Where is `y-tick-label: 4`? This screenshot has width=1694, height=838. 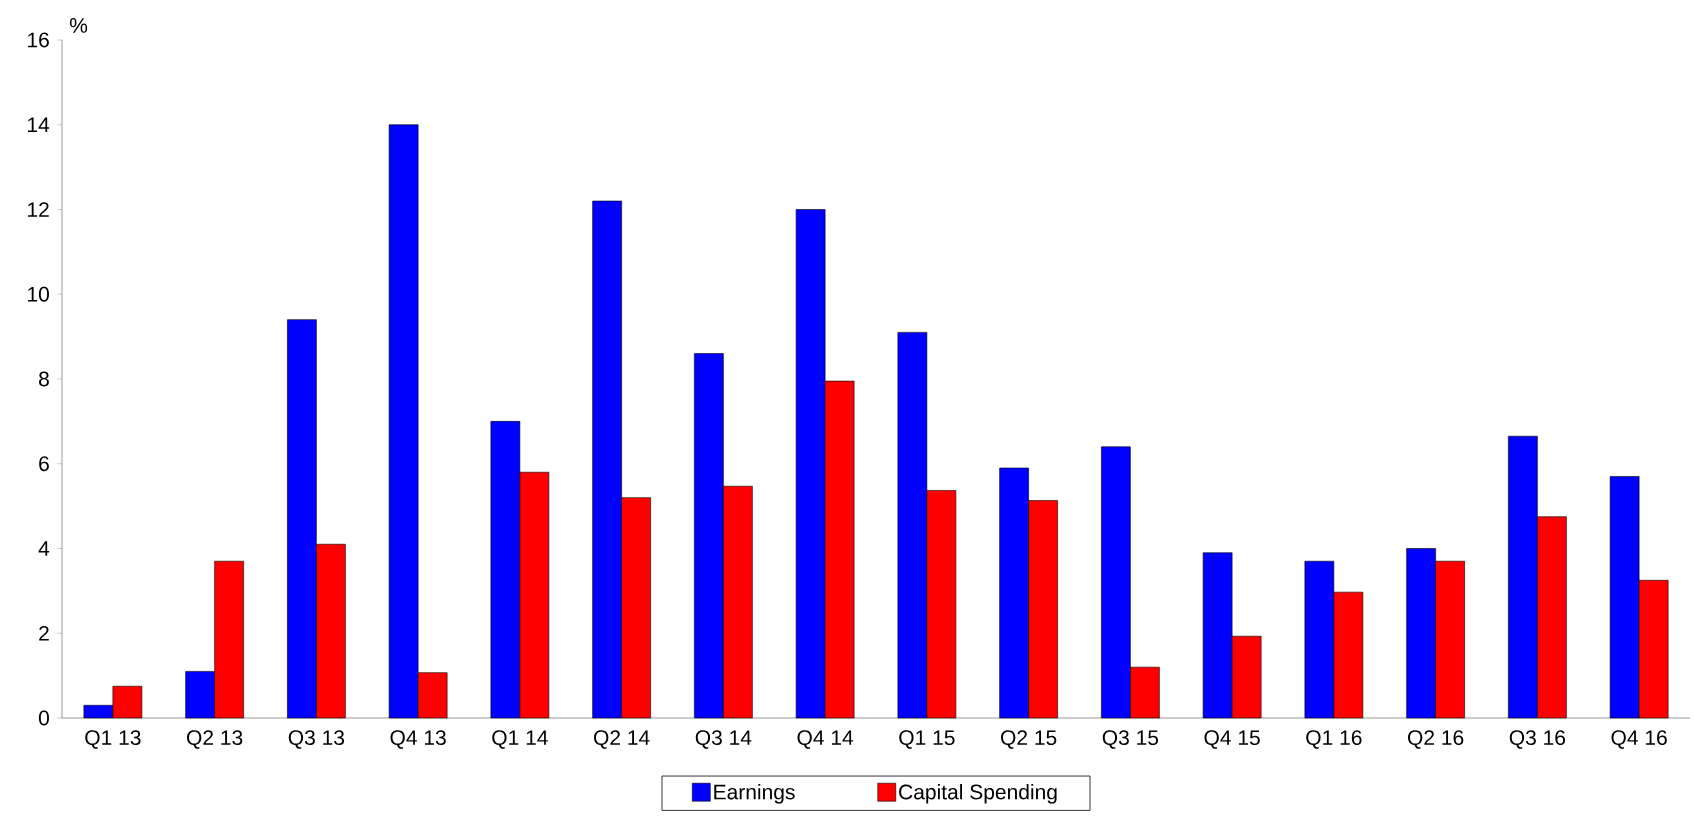 y-tick-label: 4 is located at coordinates (44, 548).